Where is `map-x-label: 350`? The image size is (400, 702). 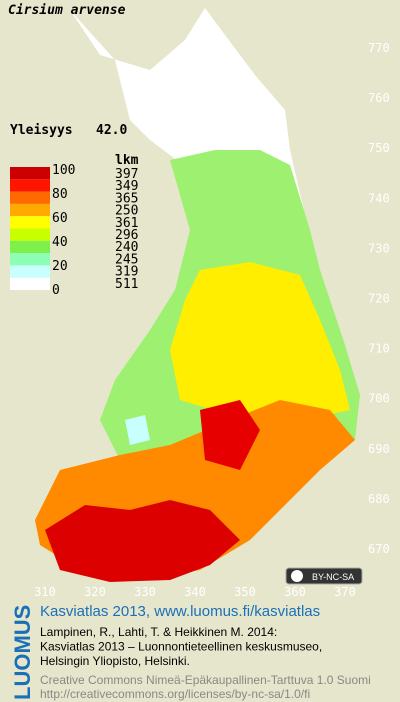
map-x-label: 350 is located at coordinates (245, 592).